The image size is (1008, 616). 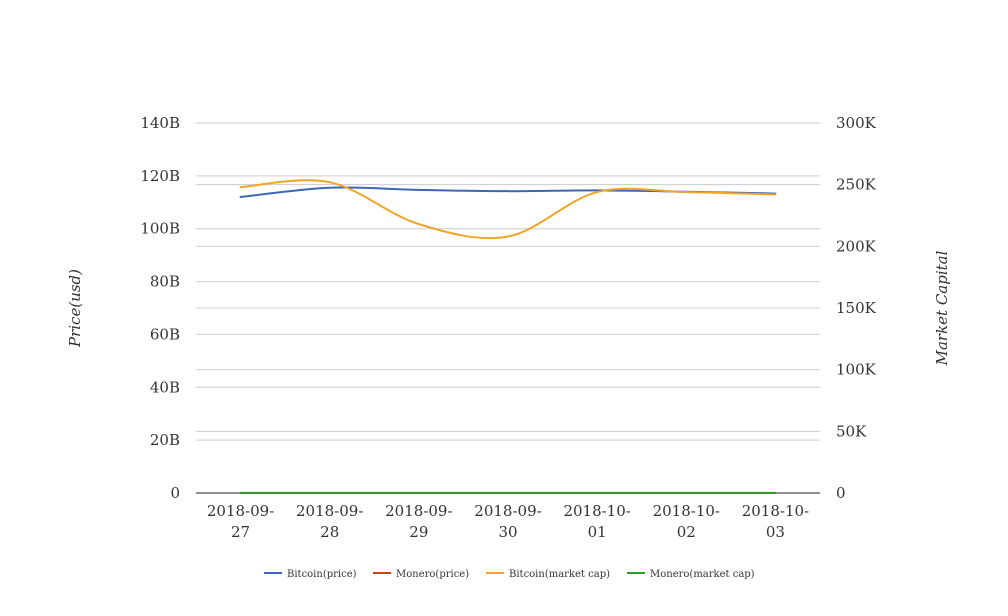 What do you see at coordinates (856, 123) in the screenshot?
I see `y-axis-right-tick-label: 300K` at bounding box center [856, 123].